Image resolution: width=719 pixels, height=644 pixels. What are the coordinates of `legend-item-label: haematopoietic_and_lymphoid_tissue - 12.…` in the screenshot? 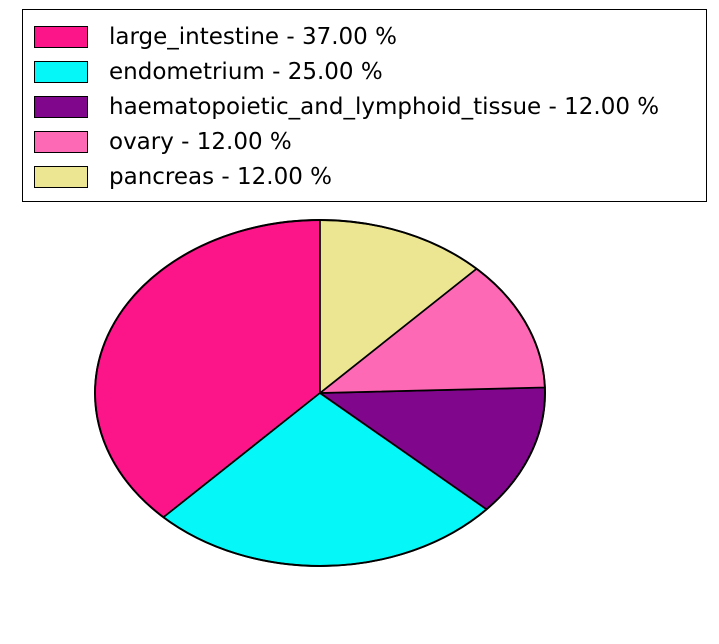 It's located at (384, 106).